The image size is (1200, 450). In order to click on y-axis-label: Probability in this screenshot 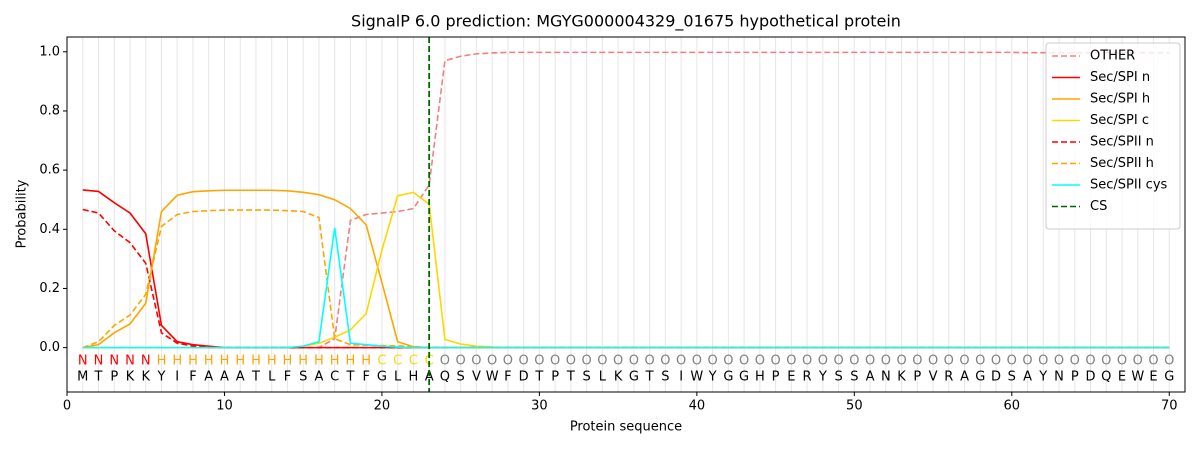, I will do `click(22, 213)`.